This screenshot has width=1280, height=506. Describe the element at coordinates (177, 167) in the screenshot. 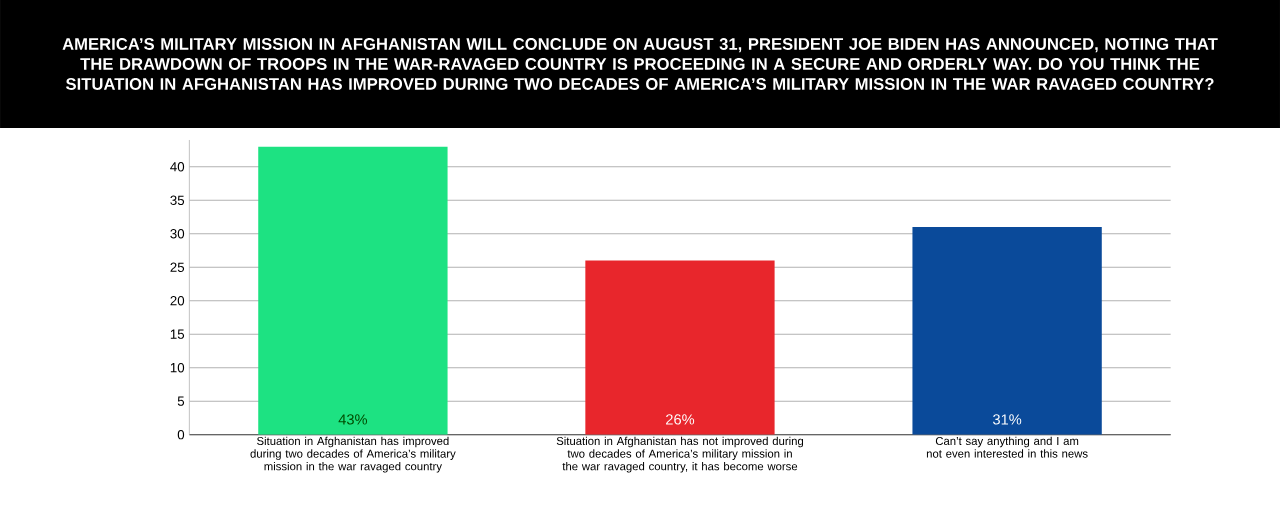

I see `y-tick-label: 40` at that location.